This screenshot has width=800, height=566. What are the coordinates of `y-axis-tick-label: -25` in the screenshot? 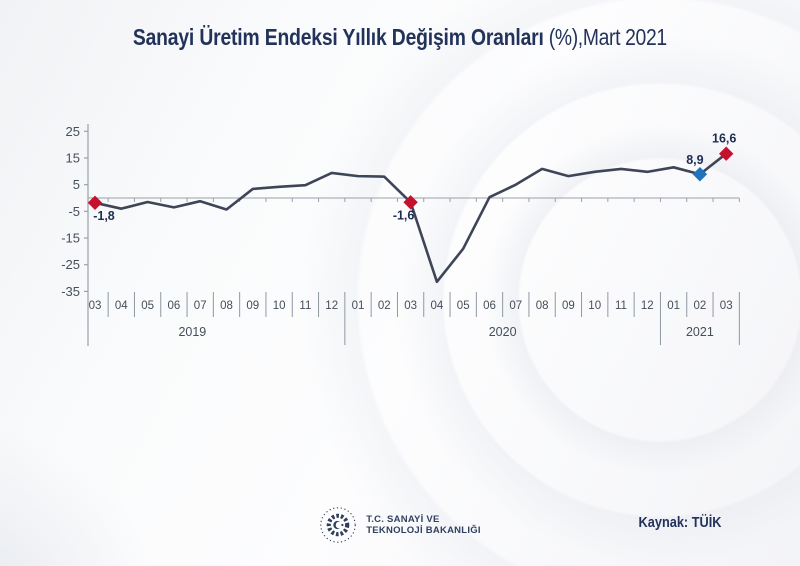 It's located at (70, 264).